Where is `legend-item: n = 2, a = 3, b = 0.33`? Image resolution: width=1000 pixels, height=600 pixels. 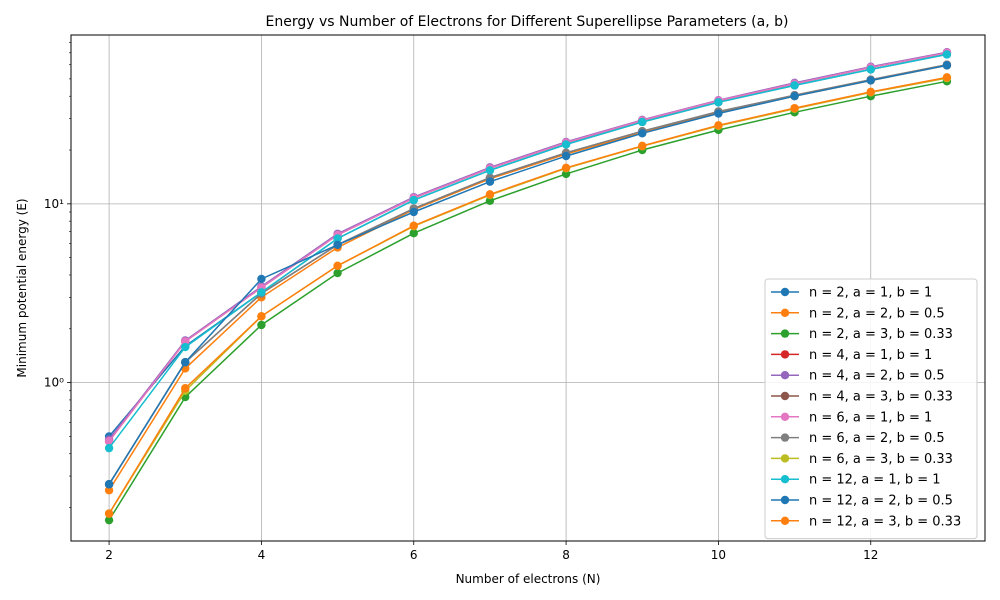
legend-item: n = 2, a = 3, b = 0.33 is located at coordinates (862, 334).